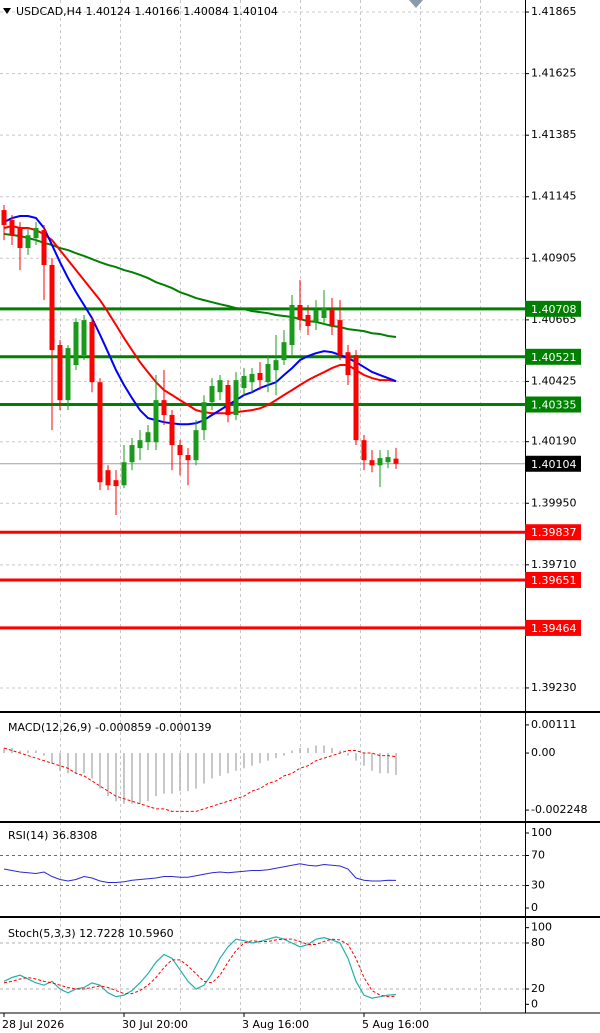  Describe the element at coordinates (200, 873) in the screenshot. I see `rsi-line` at that location.